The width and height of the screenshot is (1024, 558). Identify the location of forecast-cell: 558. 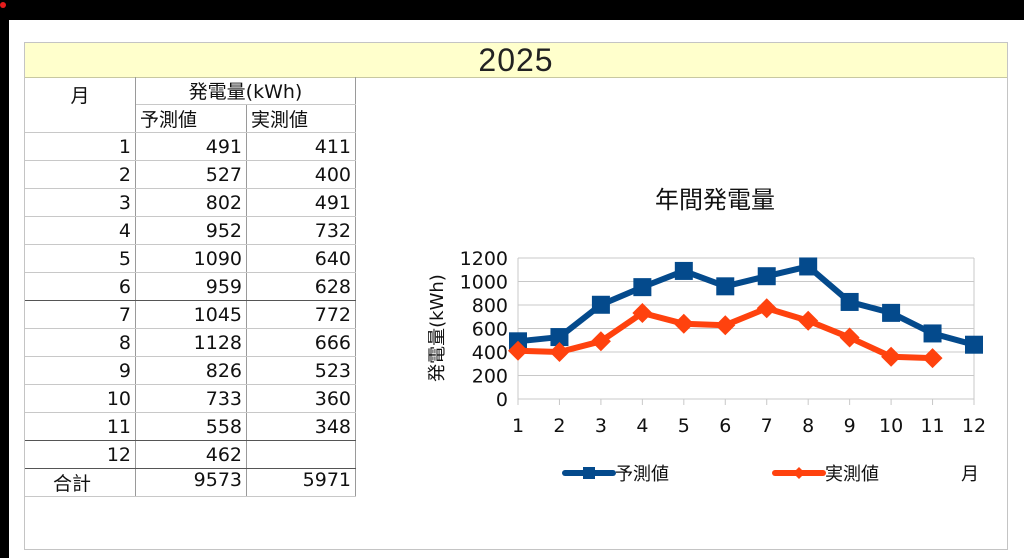
(191, 426).